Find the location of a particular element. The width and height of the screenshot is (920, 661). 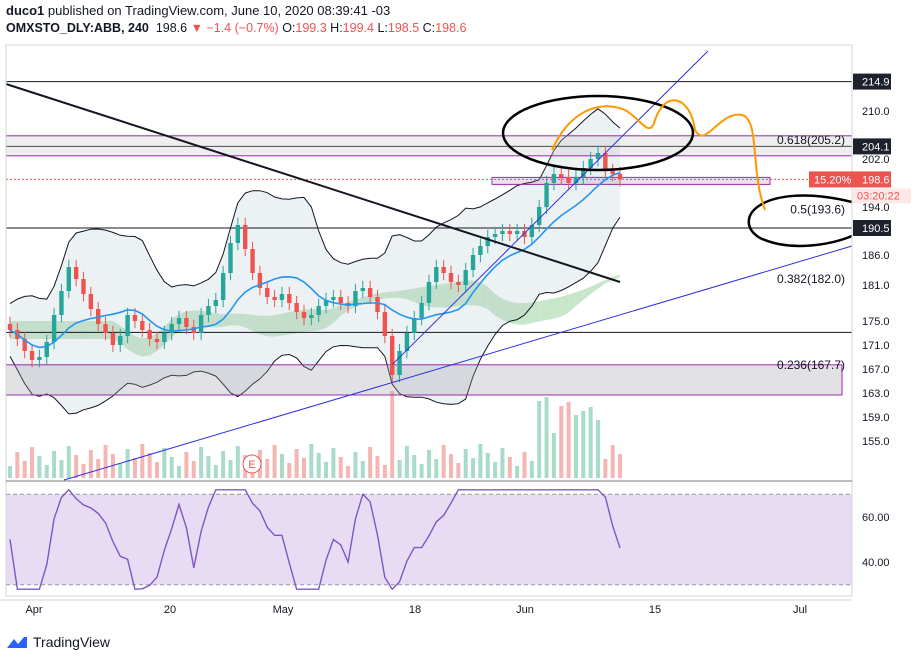

last-price-label: 198.6 is located at coordinates (876, 180).